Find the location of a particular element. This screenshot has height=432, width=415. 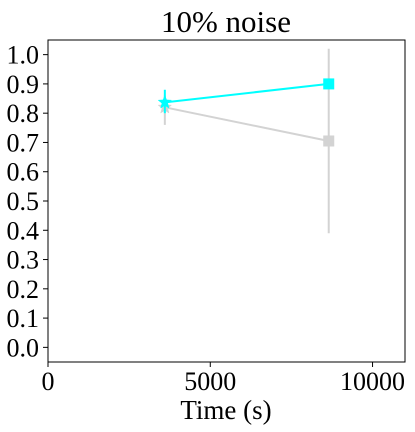

y-tick-label: 0.2 is located at coordinates (23, 289).